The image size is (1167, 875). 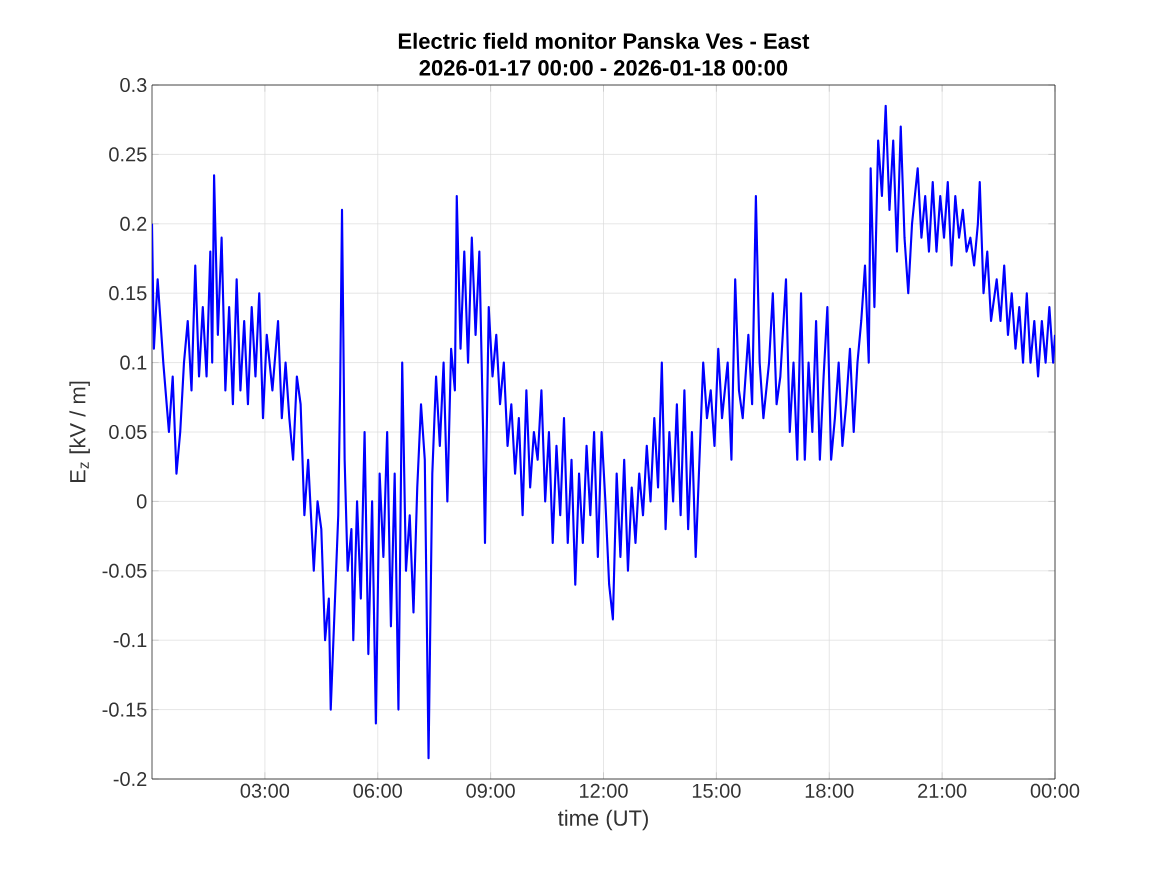 I want to click on y-tick-label: 0, so click(x=141, y=501).